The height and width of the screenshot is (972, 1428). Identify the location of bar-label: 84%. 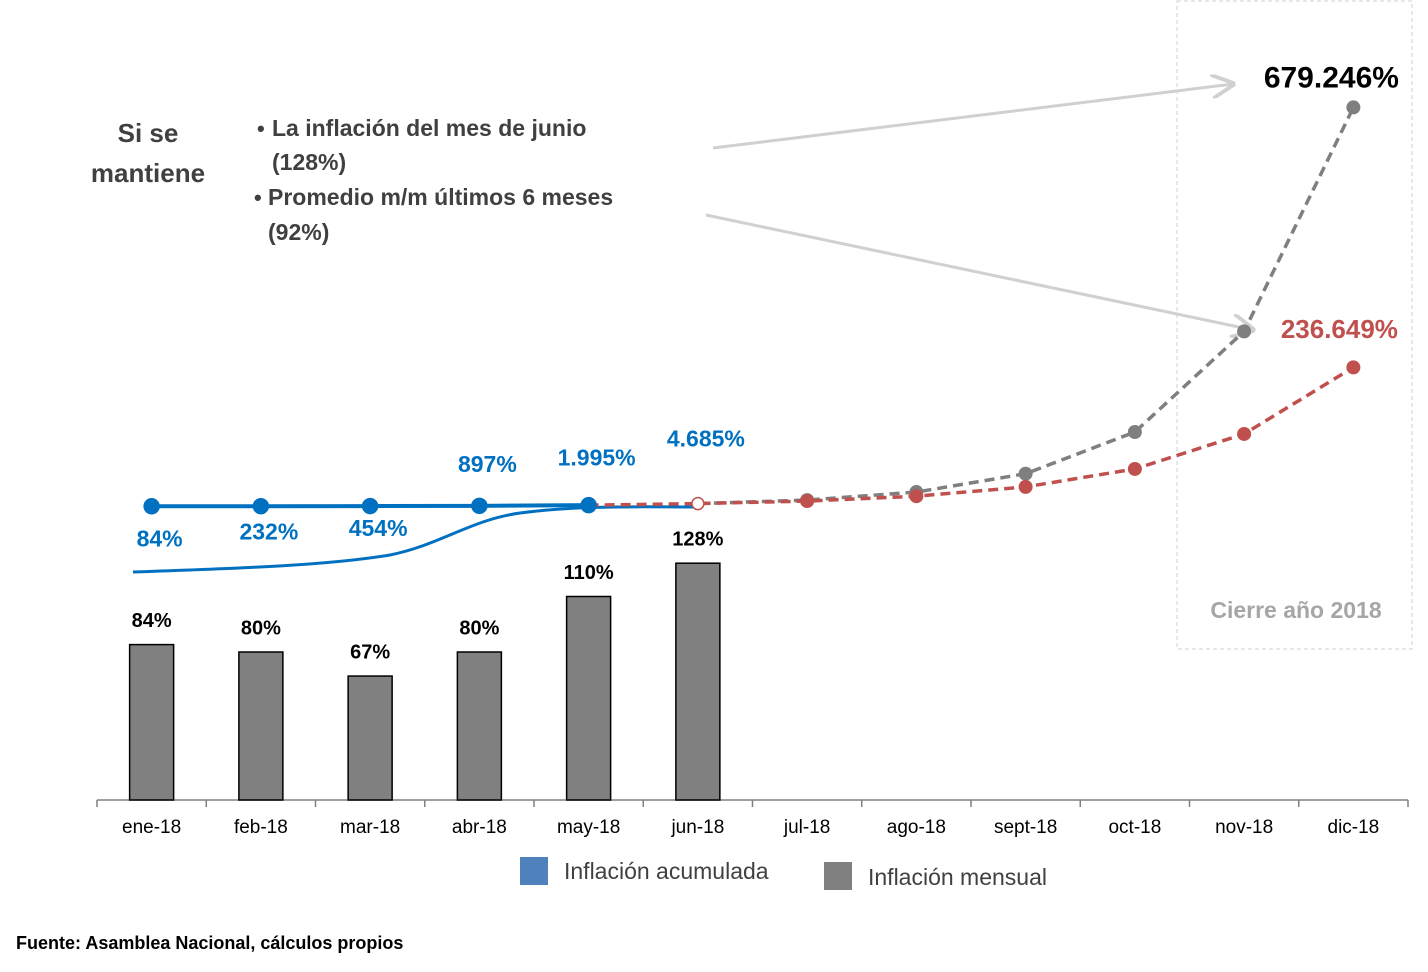
(152, 621).